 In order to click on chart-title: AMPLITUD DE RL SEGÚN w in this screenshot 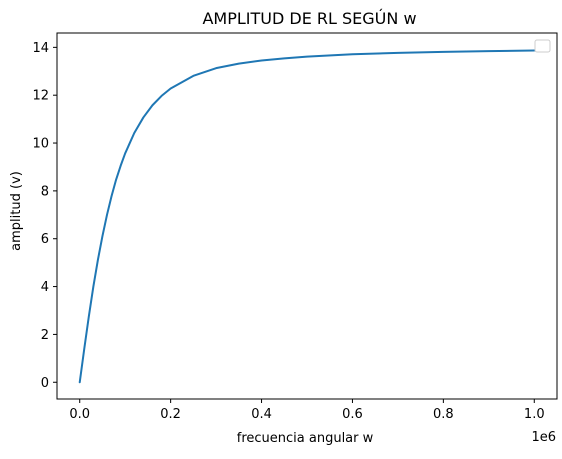, I will do `click(309, 18)`.